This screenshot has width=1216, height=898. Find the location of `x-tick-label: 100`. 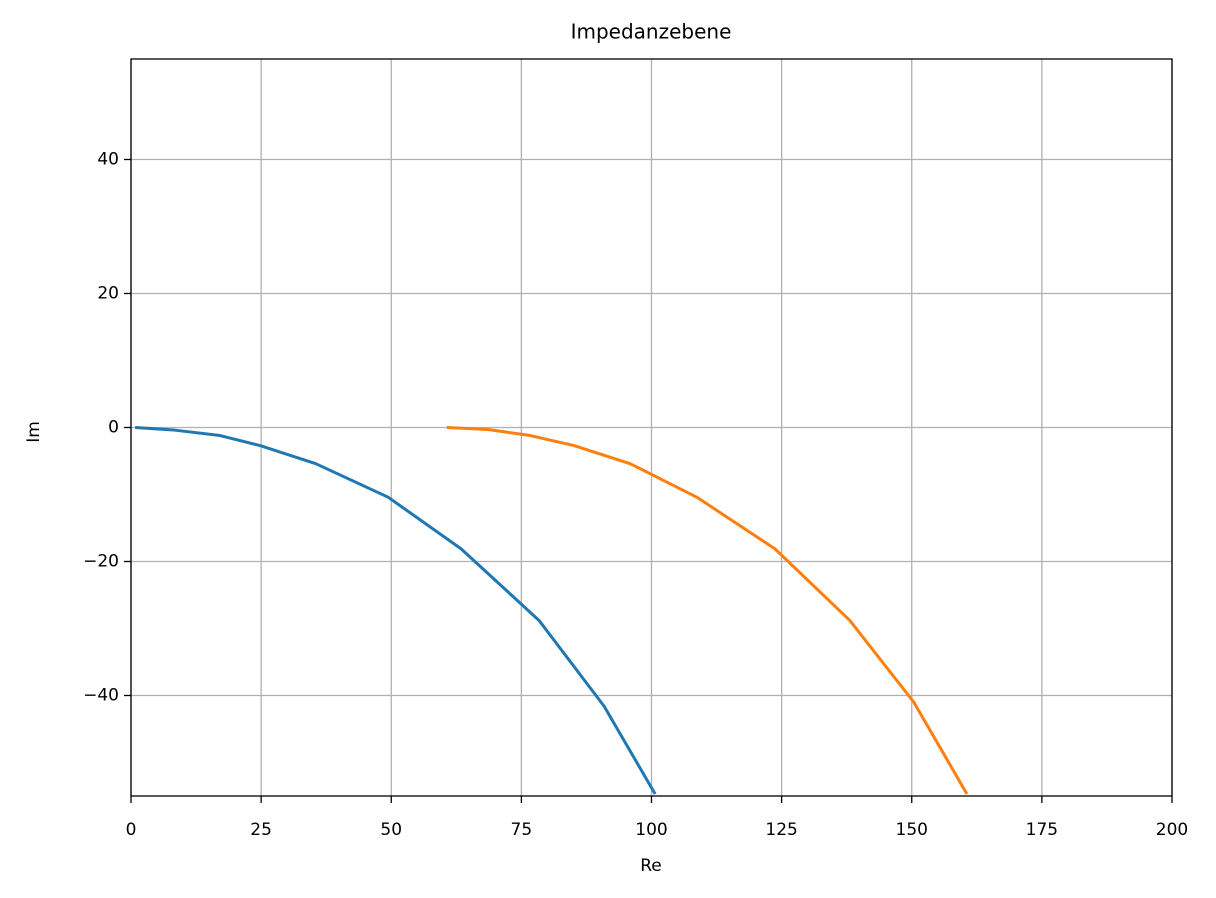

x-tick-label: 100 is located at coordinates (651, 830).